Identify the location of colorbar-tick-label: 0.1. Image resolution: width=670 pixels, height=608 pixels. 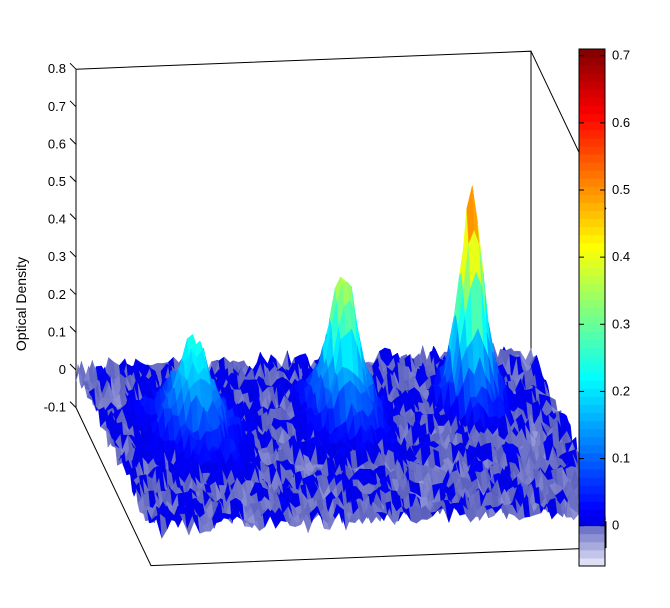
(621, 458).